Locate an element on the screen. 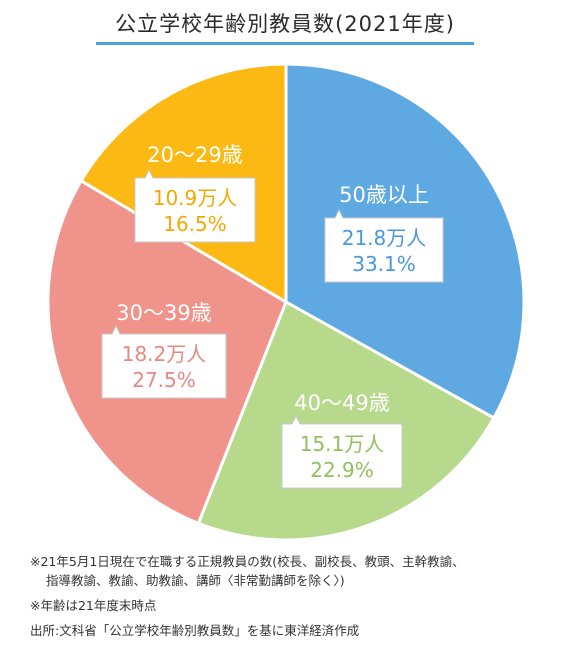 The width and height of the screenshot is (570, 645). slice-category-label: 50歳以上 is located at coordinates (384, 195).